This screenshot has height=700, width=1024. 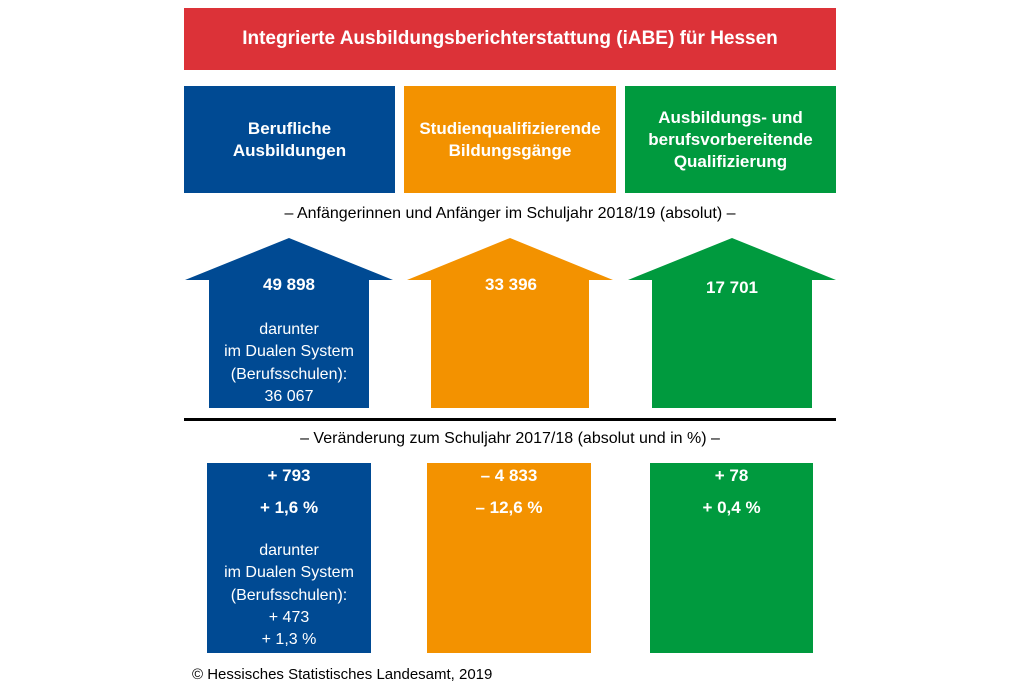 What do you see at coordinates (732, 287) in the screenshot?
I see `value-green: 17 701` at bounding box center [732, 287].